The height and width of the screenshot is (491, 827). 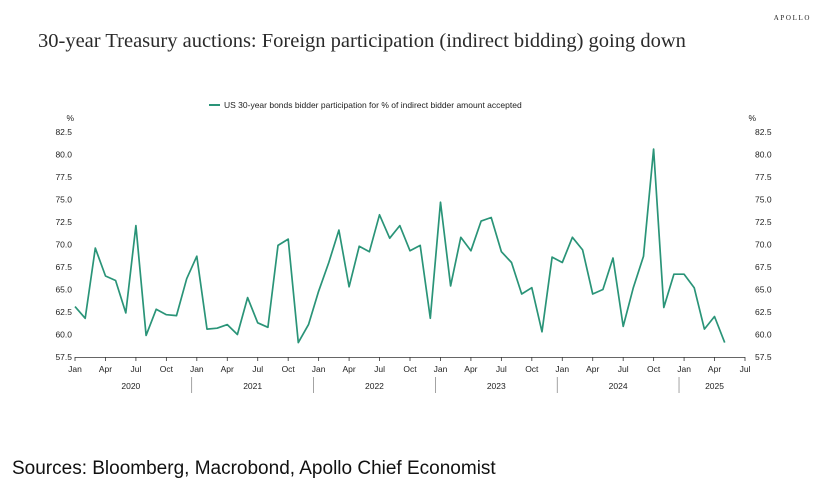 What do you see at coordinates (63, 177) in the screenshot?
I see `y-tick-label-left: 77.5` at bounding box center [63, 177].